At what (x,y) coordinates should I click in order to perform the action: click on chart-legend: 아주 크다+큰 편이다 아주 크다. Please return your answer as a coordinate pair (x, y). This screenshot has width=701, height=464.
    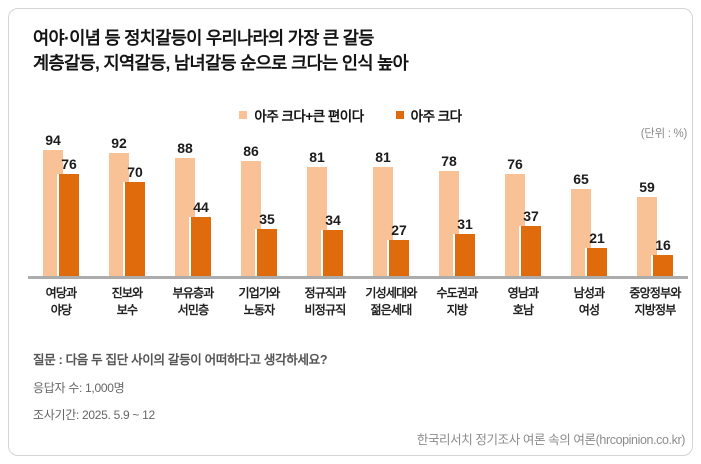
    Looking at the image, I should click on (350, 115).